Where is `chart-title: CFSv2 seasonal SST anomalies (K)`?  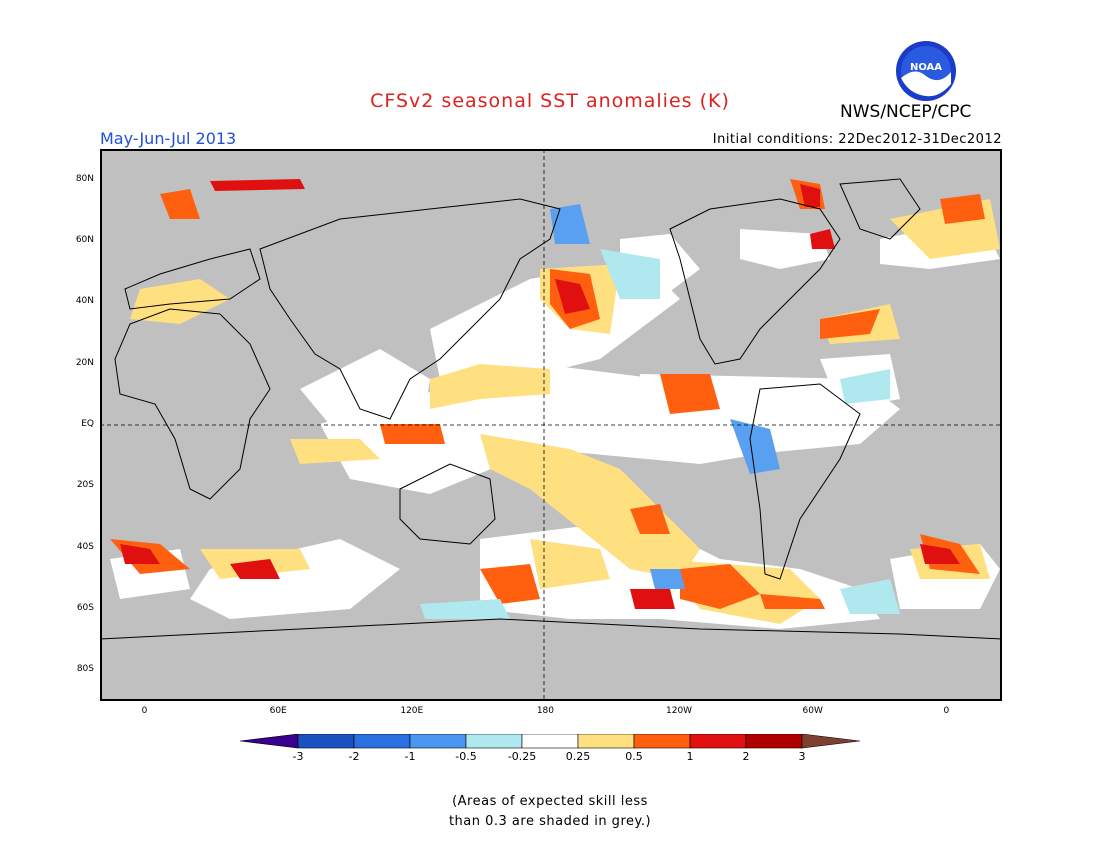
chart-title: CFSv2 seasonal SST anomalies (K) is located at coordinates (550, 101).